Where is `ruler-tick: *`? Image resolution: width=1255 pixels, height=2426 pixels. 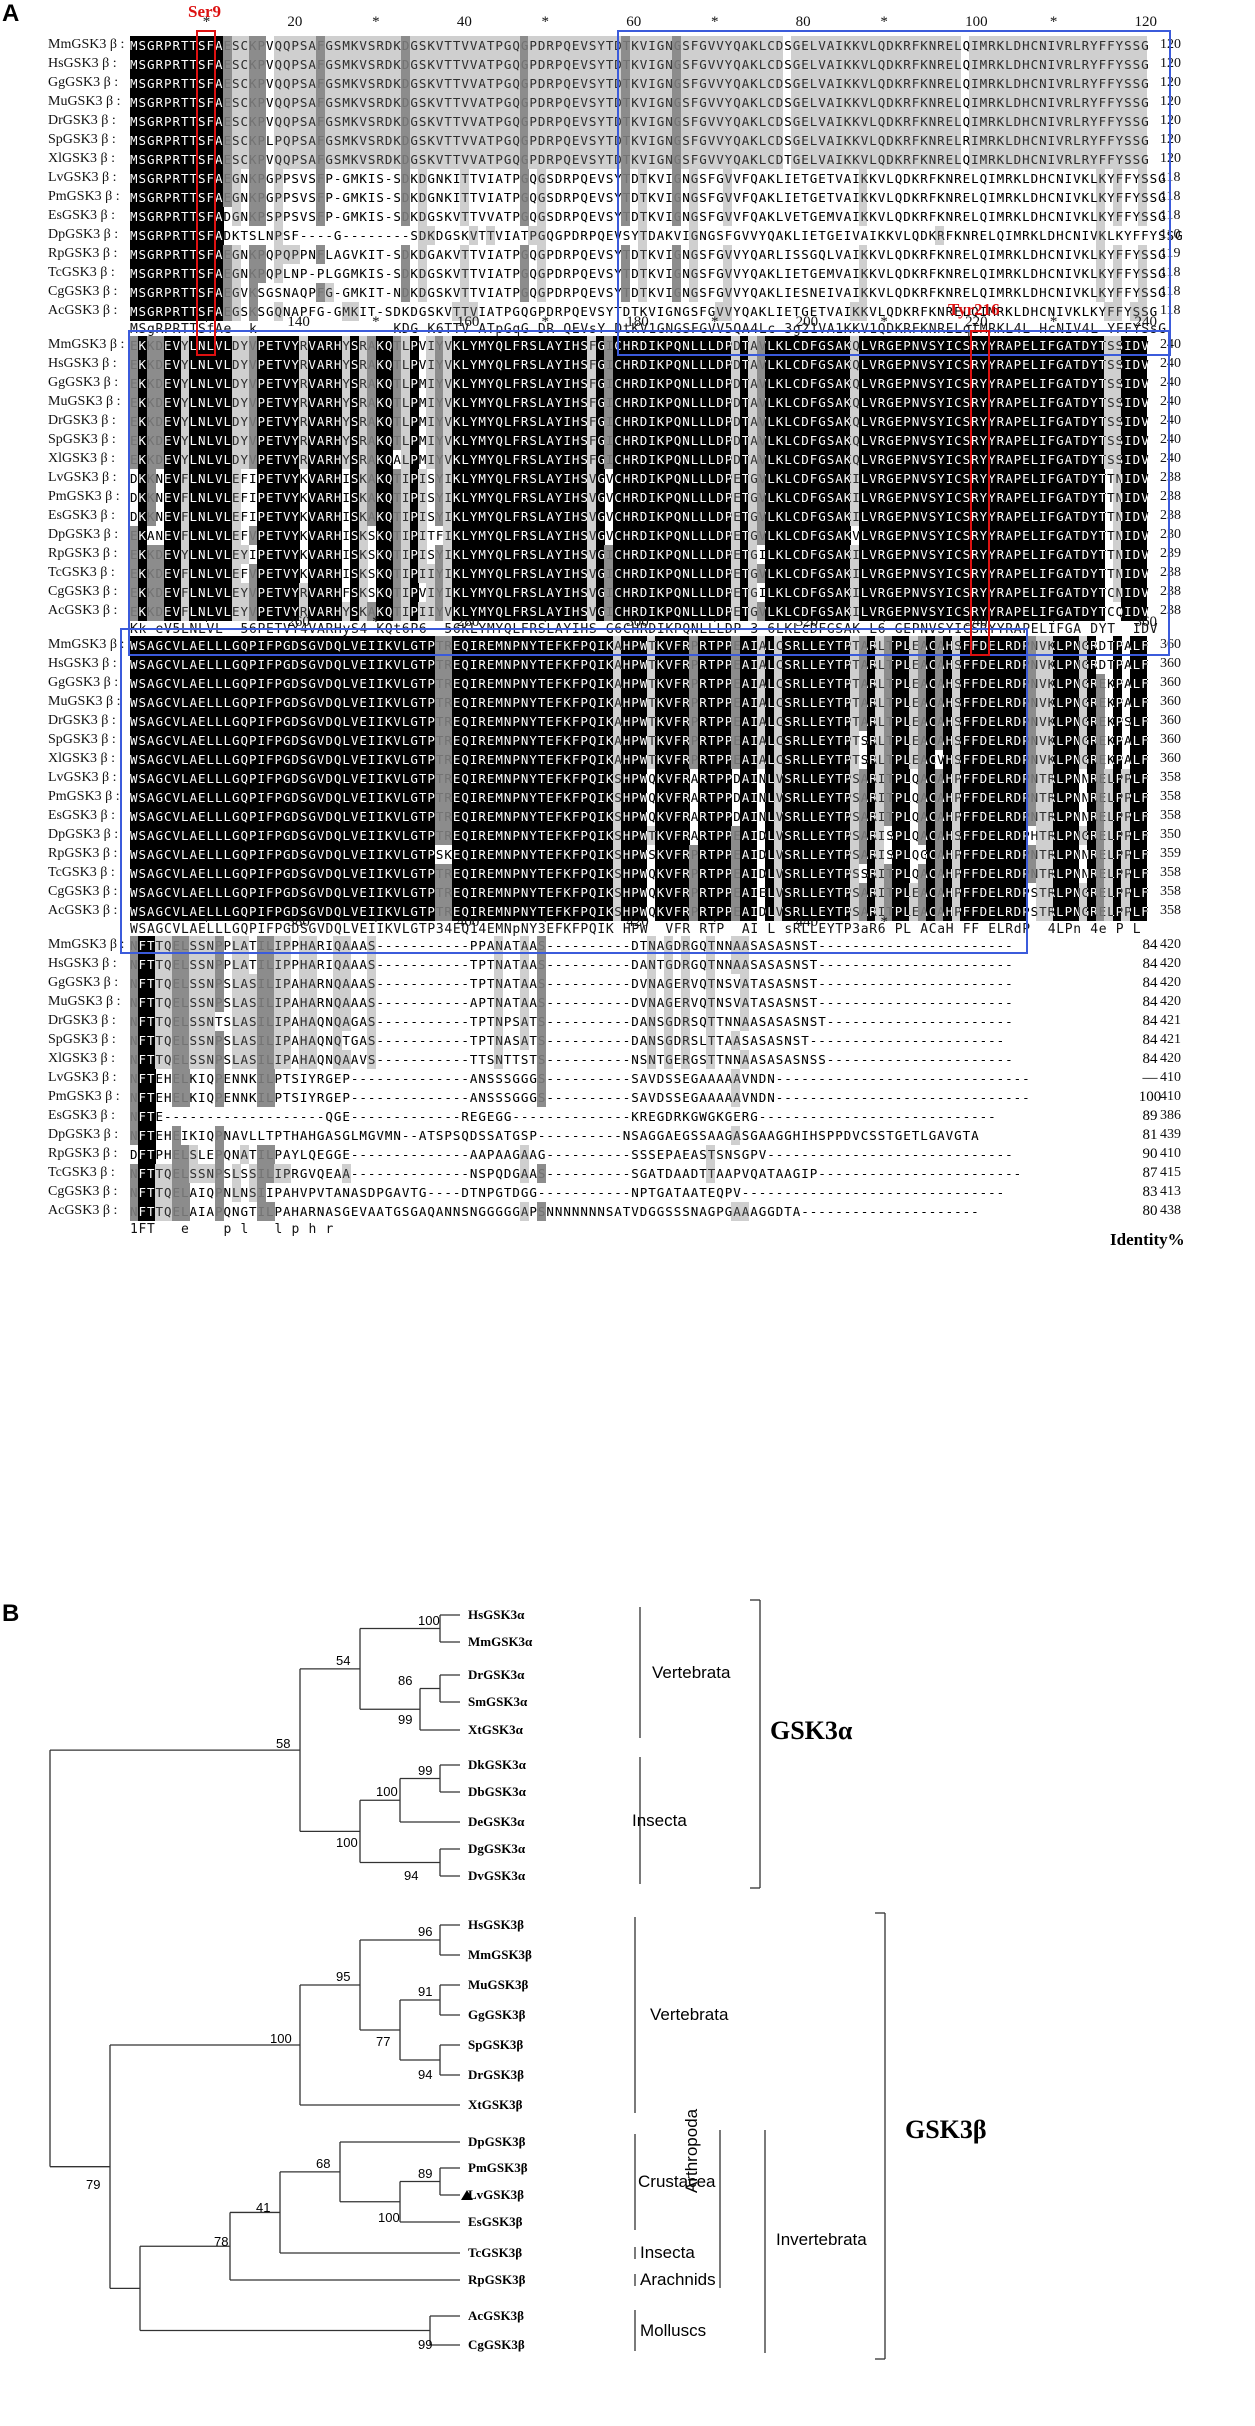
ruler-tick: * is located at coordinates (376, 22).